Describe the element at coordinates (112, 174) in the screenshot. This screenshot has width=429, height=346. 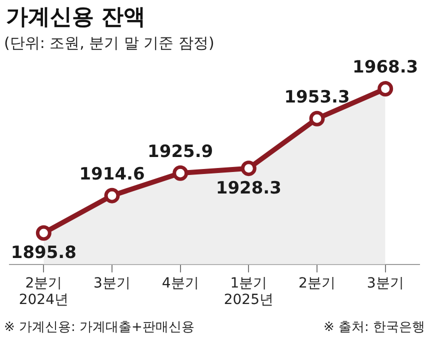
I see `data-label: 1914.6` at that location.